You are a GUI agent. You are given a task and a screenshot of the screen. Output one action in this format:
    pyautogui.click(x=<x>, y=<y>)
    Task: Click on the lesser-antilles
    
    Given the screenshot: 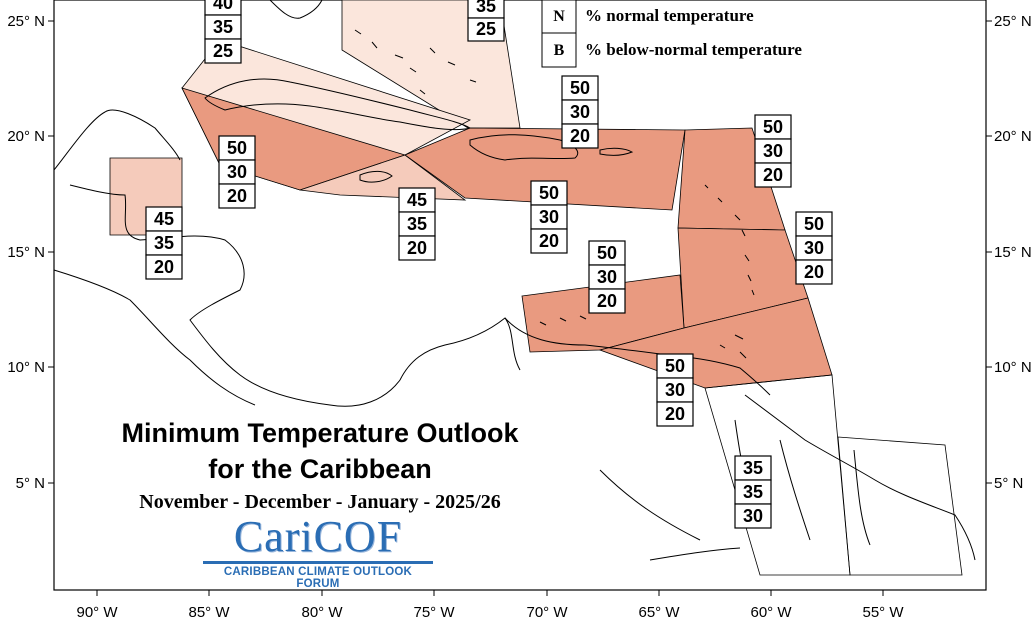 What is the action you would take?
    pyautogui.click(x=729, y=271)
    